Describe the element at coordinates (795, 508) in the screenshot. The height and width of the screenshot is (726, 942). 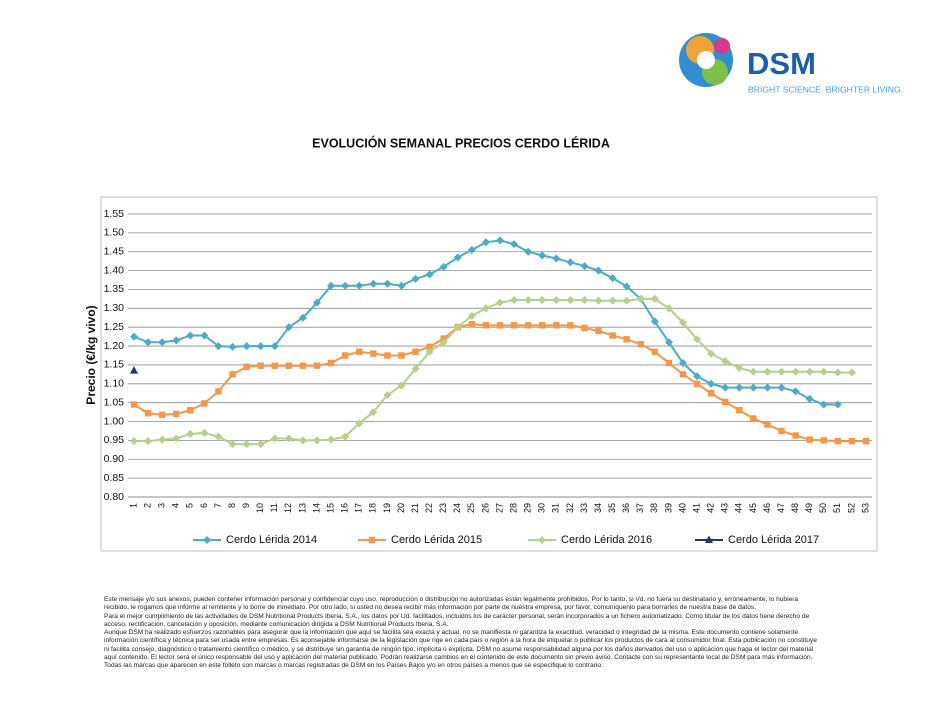
I see `x-tick-label: 48` at that location.